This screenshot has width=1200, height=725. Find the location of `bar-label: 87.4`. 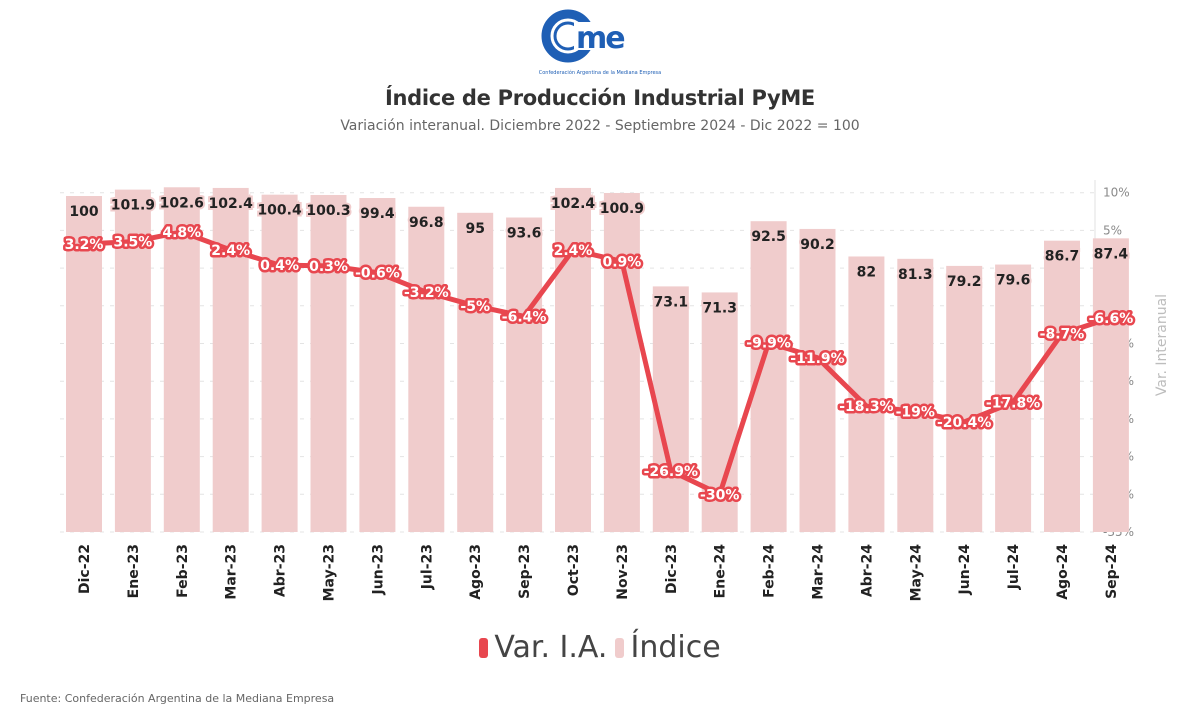

bar-label: 87.4 is located at coordinates (1111, 254).